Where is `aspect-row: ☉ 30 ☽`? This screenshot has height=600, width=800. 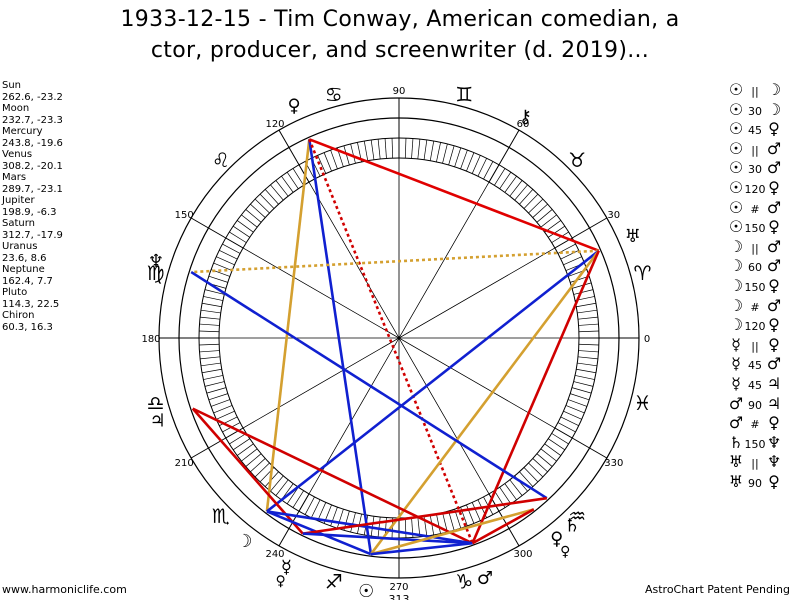 aspect-row: ☉ 30 ☽ is located at coordinates (755, 110).